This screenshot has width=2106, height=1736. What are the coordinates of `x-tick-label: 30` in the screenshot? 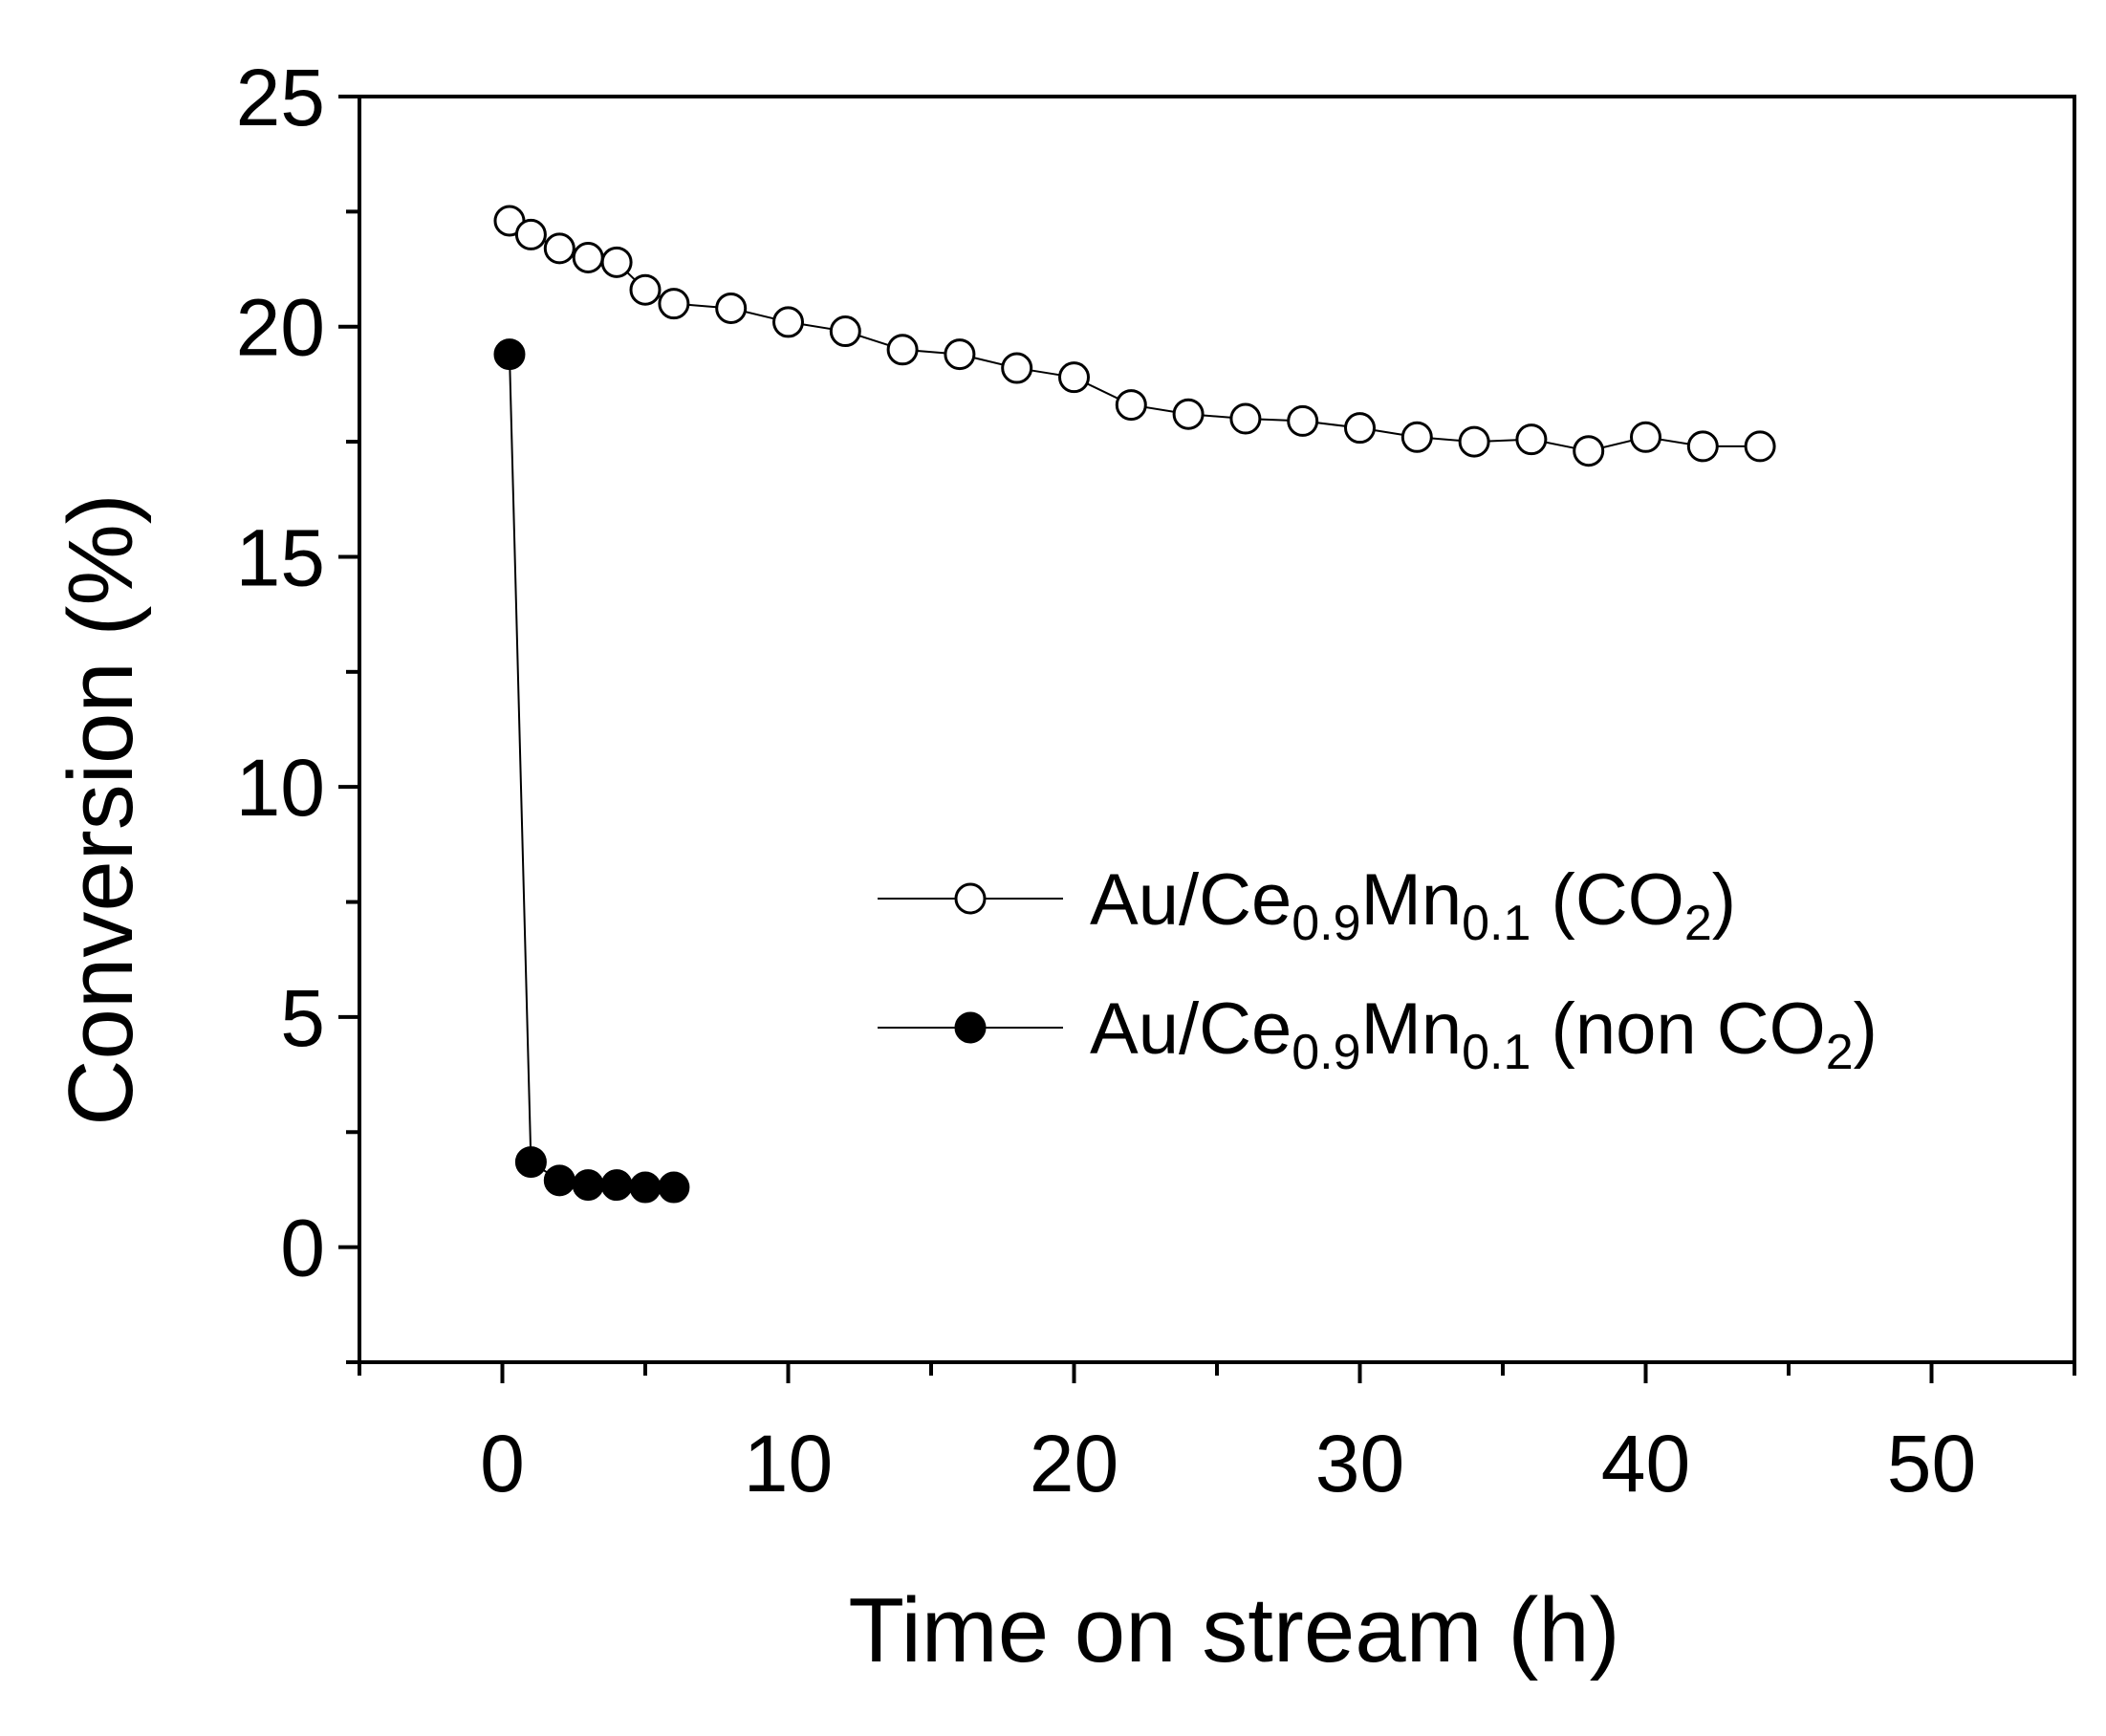 It's located at (1359, 1463).